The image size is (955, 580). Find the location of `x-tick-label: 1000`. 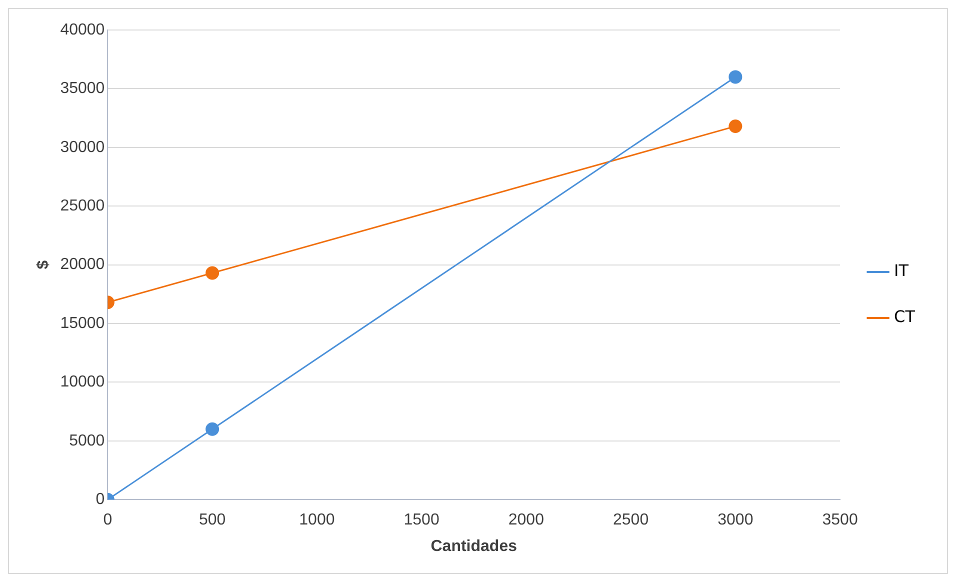

x-tick-label: 1000 is located at coordinates (317, 520).